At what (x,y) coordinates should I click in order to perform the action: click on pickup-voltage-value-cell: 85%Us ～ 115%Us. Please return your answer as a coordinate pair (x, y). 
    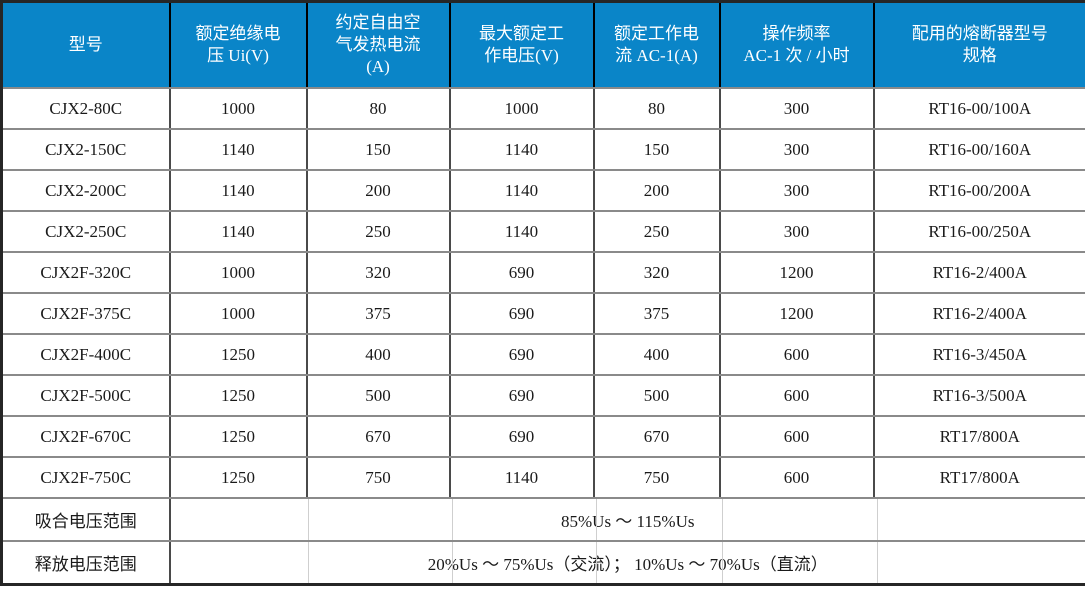
    Looking at the image, I should click on (626, 519).